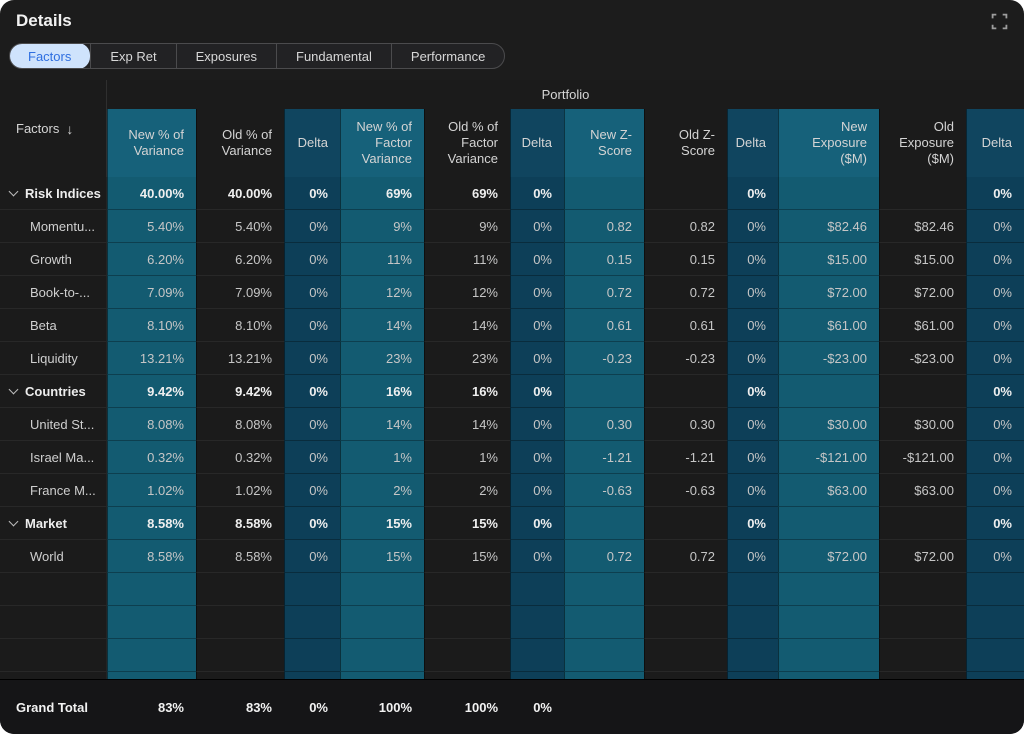 The width and height of the screenshot is (1024, 734). I want to click on group-row-market: Market 8.58% 8.58% 0% 15% 15% 0% 0% 0%, so click(512, 523).